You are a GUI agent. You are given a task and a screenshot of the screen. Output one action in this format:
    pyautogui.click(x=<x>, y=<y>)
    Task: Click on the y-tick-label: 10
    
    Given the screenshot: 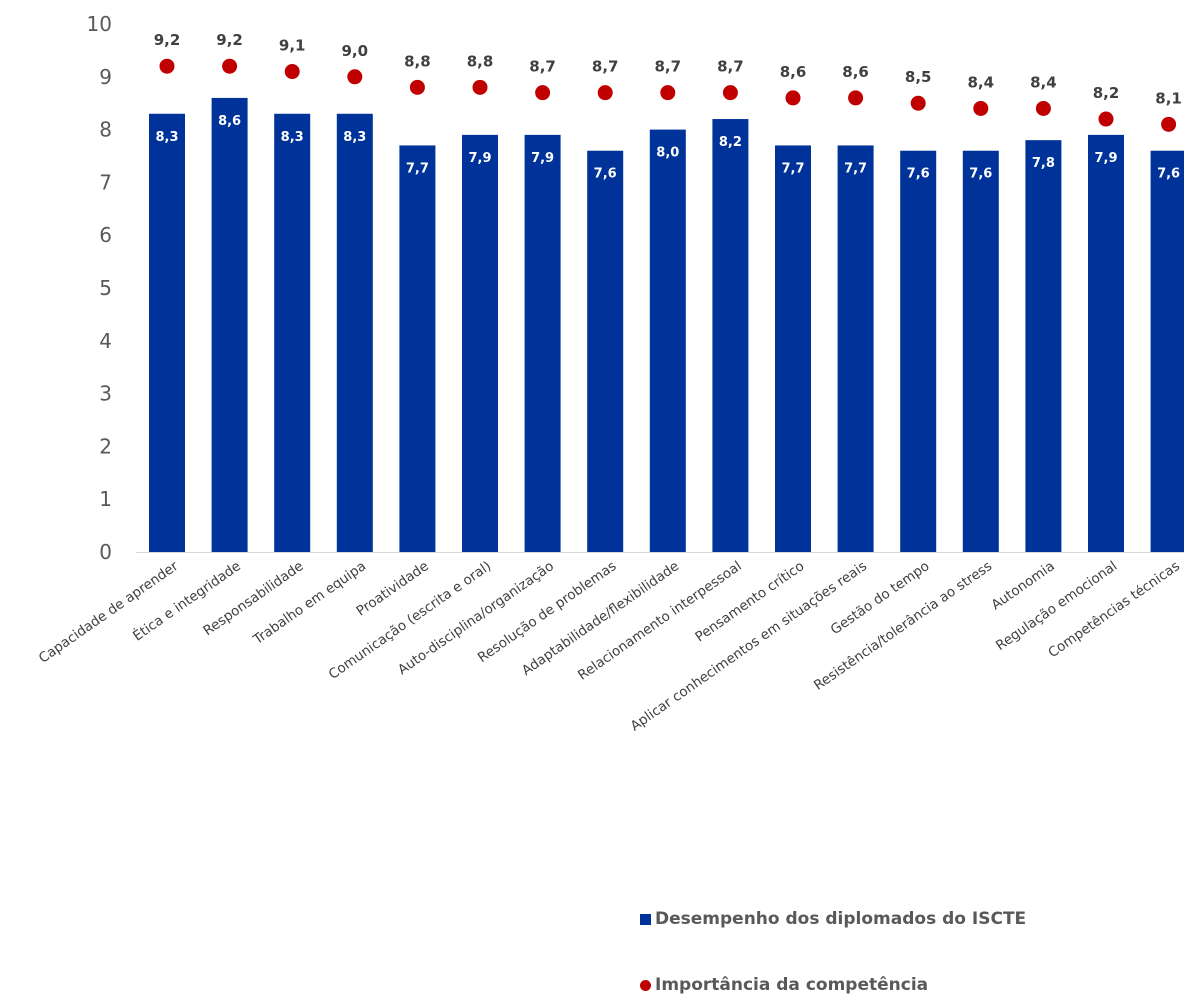 What is the action you would take?
    pyautogui.click(x=99, y=24)
    